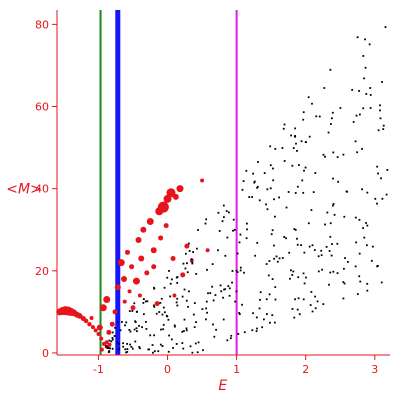  I want to click on y-tick-label: 0, so click(45, 353).